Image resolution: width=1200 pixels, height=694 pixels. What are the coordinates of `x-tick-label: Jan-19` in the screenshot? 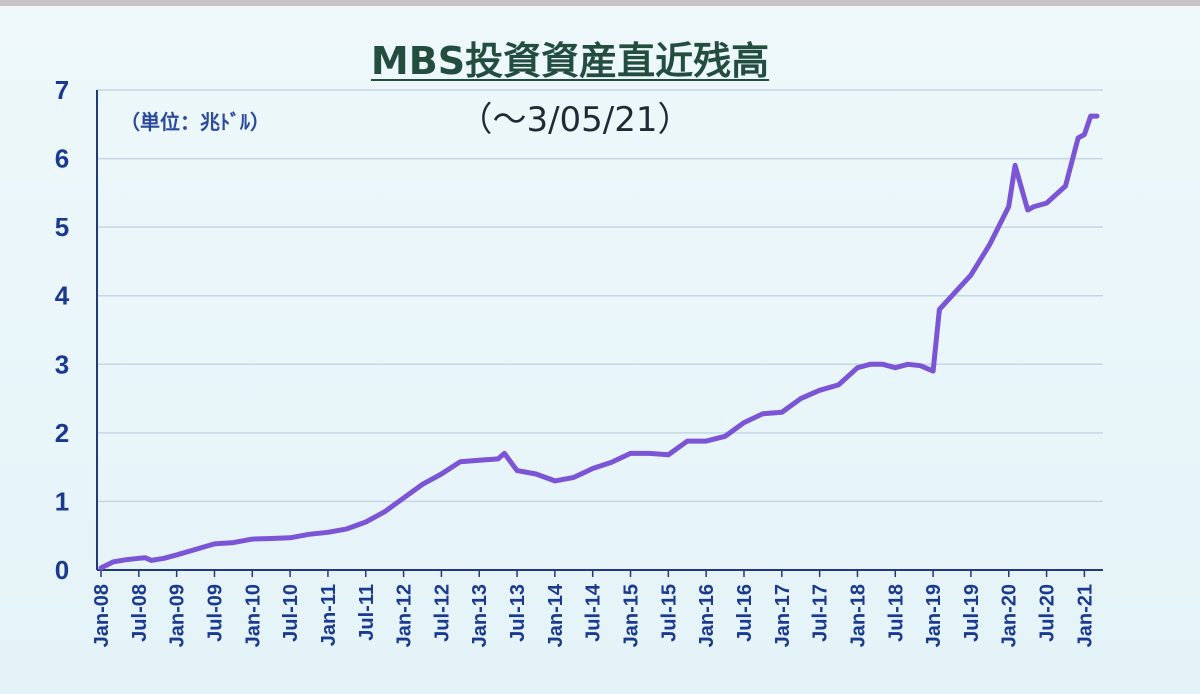 It's located at (934, 615).